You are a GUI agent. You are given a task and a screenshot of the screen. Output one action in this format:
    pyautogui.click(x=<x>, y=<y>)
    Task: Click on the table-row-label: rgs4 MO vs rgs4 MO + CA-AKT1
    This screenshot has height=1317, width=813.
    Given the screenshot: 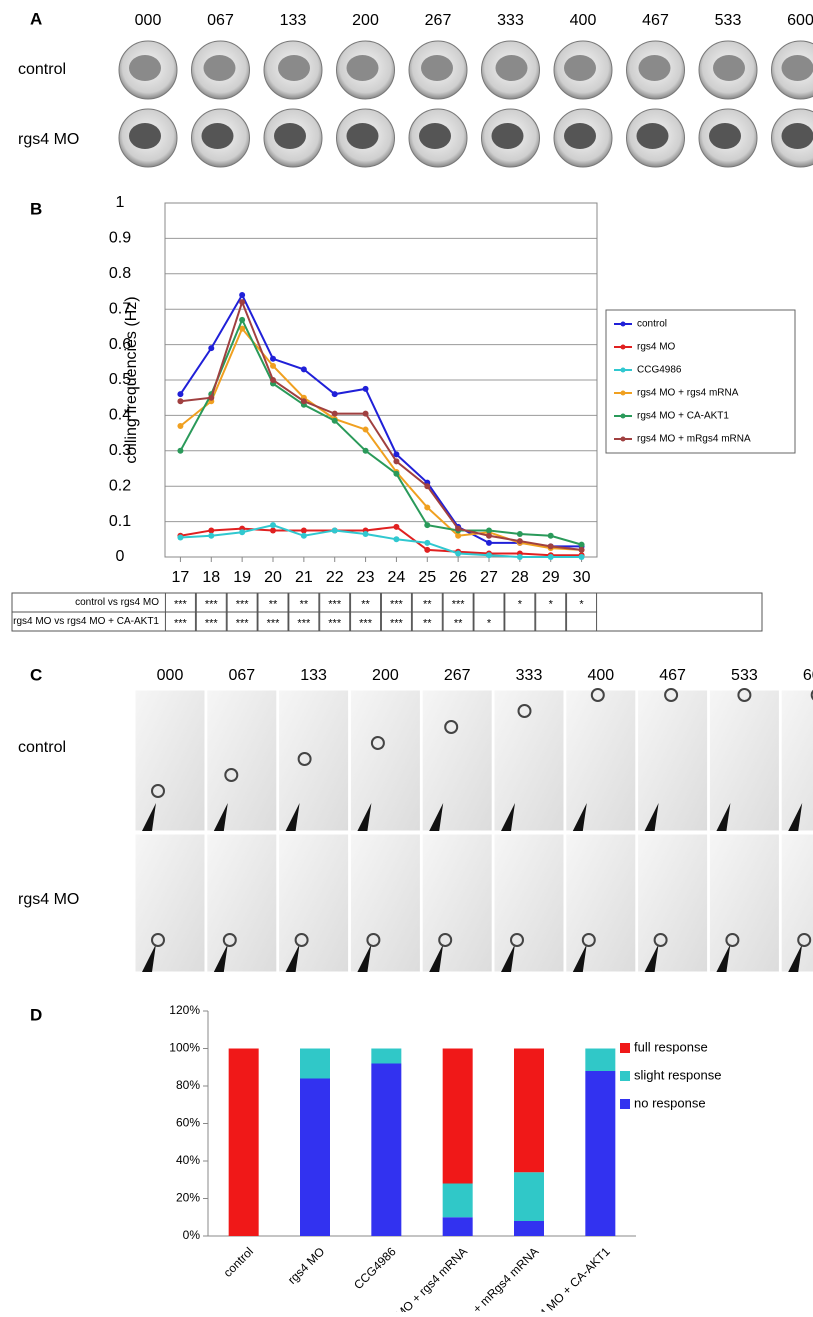 What is the action you would take?
    pyautogui.click(x=86, y=621)
    